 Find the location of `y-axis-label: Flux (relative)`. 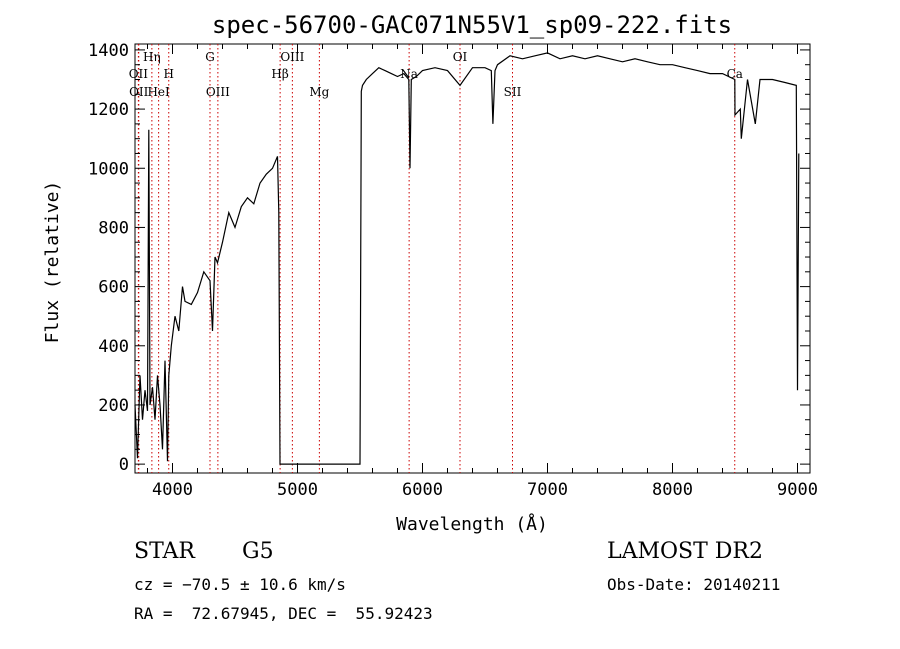

y-axis-label: Flux (relative) is located at coordinates (52, 262).